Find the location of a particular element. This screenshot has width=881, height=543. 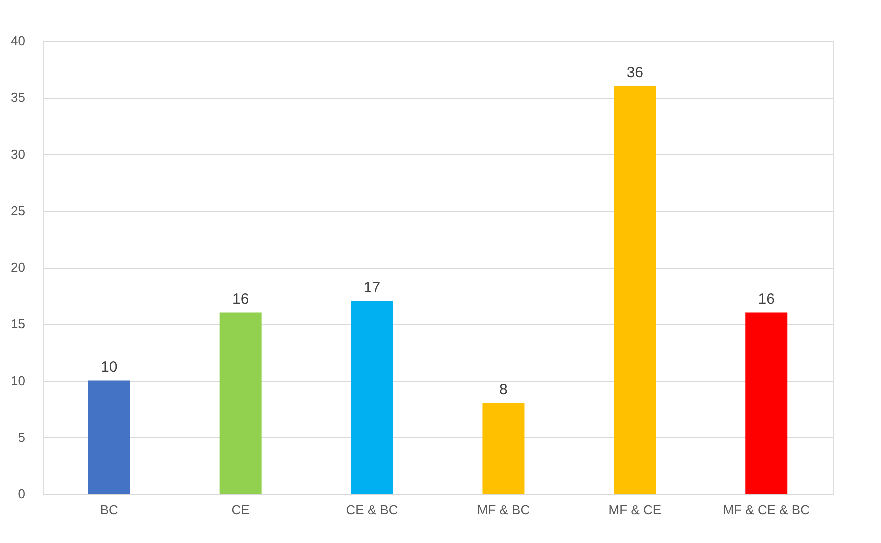

y-tick-label: 5 is located at coordinates (22, 437).